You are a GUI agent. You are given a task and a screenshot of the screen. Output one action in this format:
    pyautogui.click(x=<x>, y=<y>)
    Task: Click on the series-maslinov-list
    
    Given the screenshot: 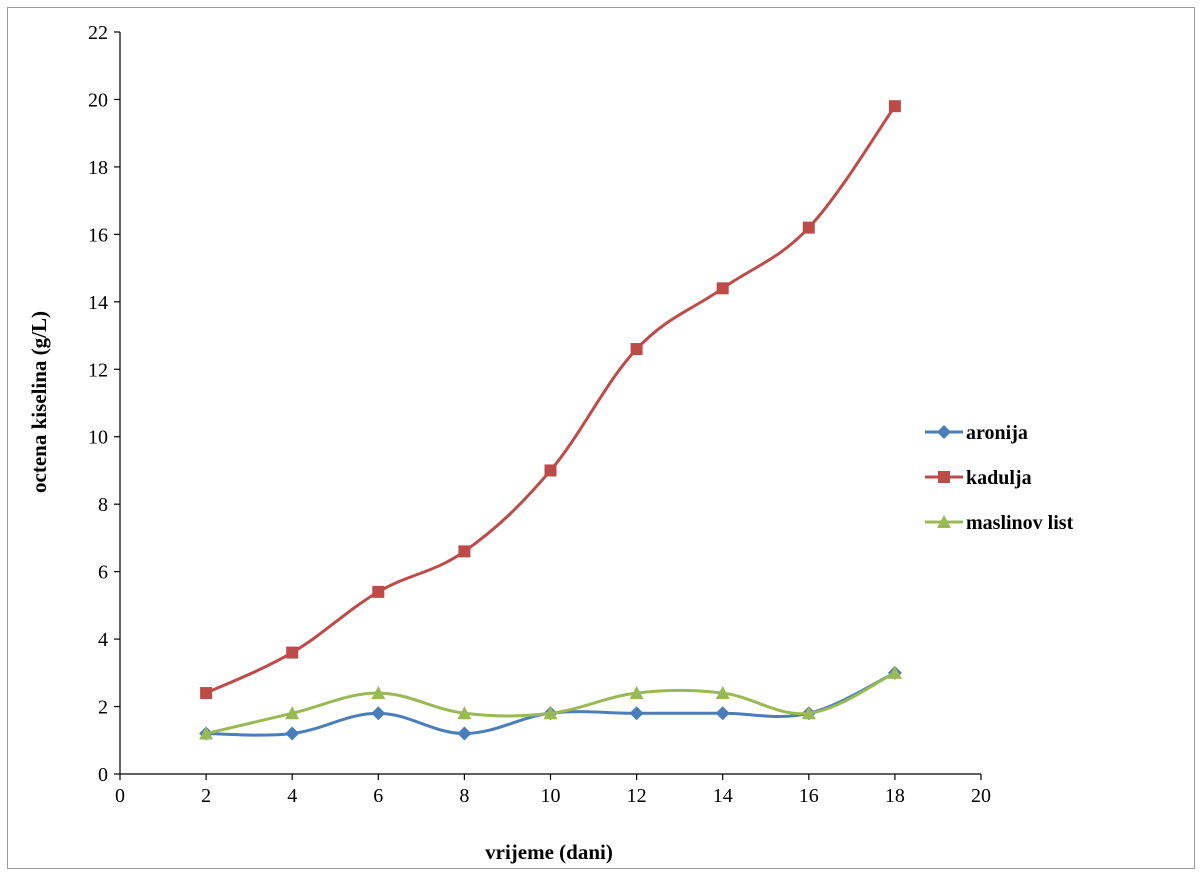 What is the action you would take?
    pyautogui.click(x=550, y=702)
    